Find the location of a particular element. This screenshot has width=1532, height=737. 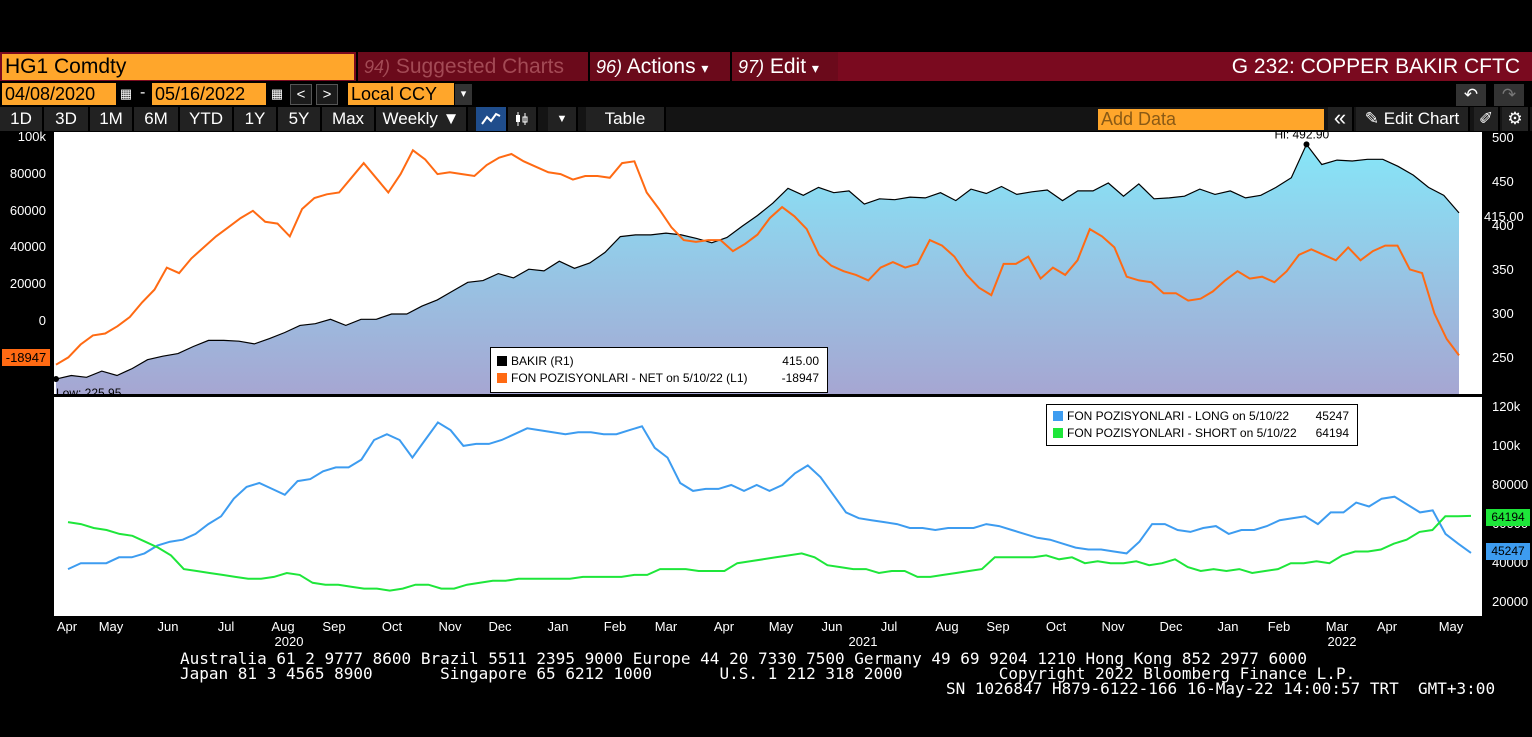

right-axis-tick-label: 250 is located at coordinates (1503, 357).